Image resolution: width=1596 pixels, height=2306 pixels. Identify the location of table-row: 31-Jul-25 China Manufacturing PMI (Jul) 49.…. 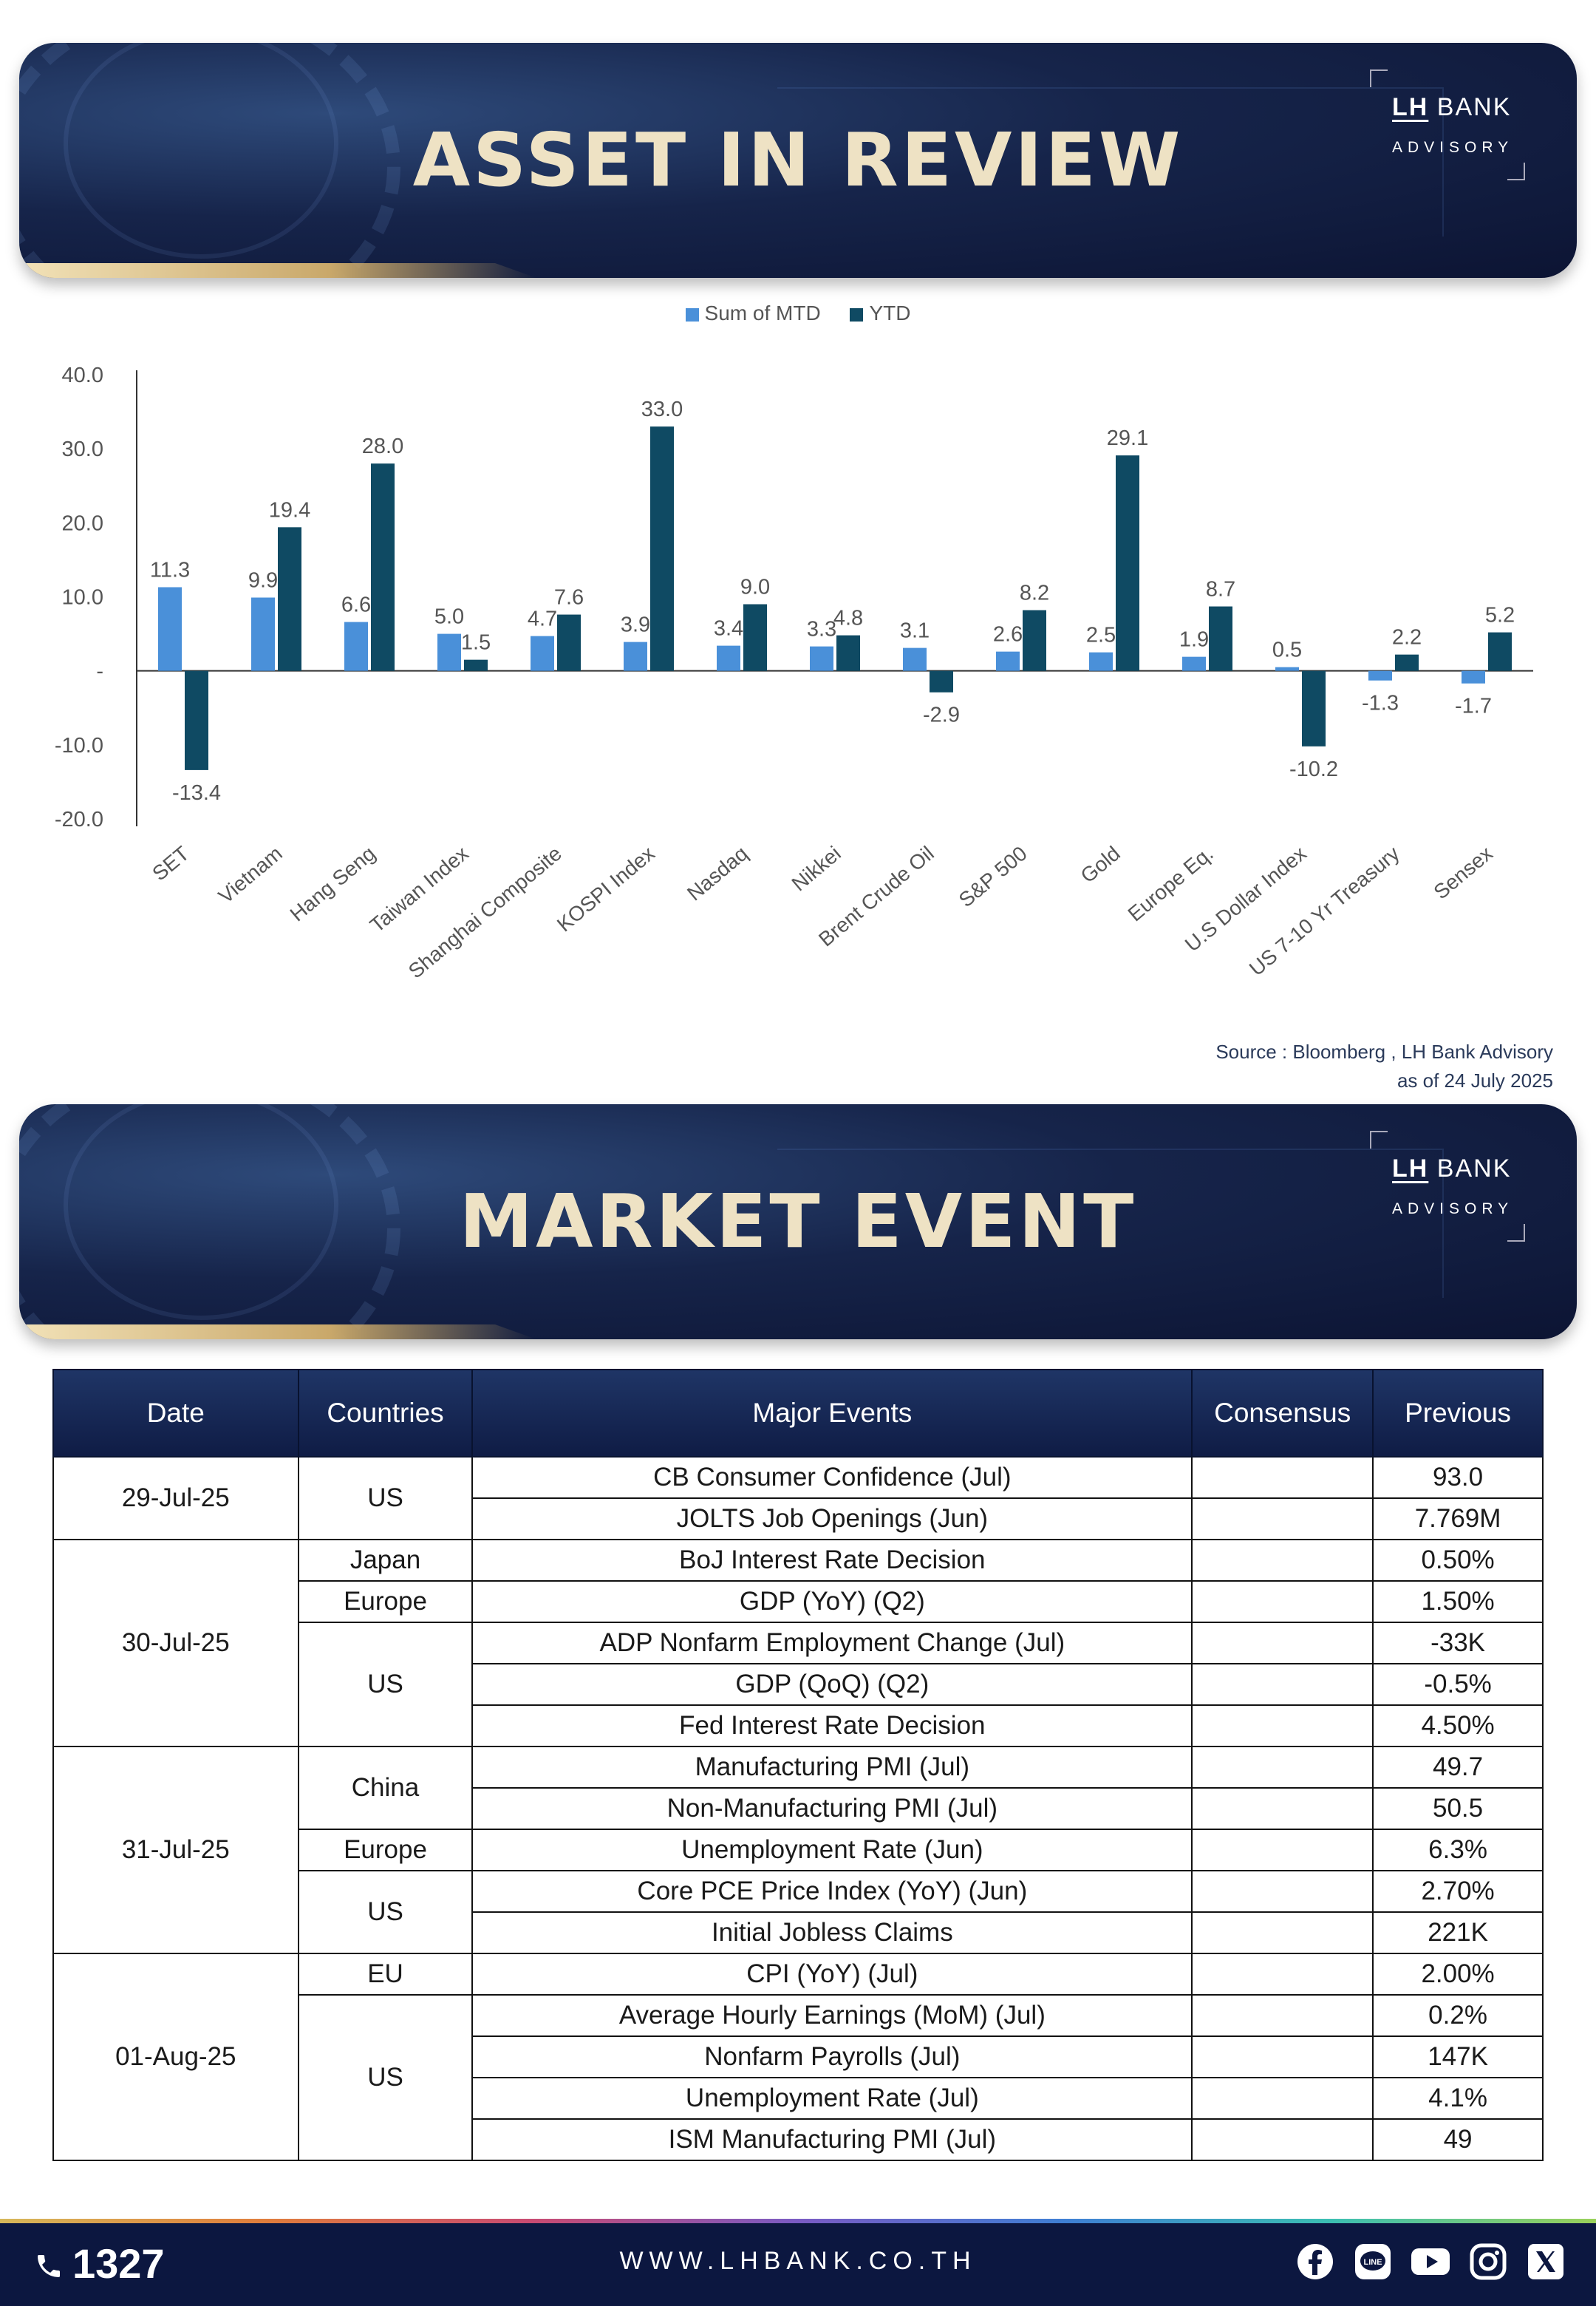
(798, 1850).